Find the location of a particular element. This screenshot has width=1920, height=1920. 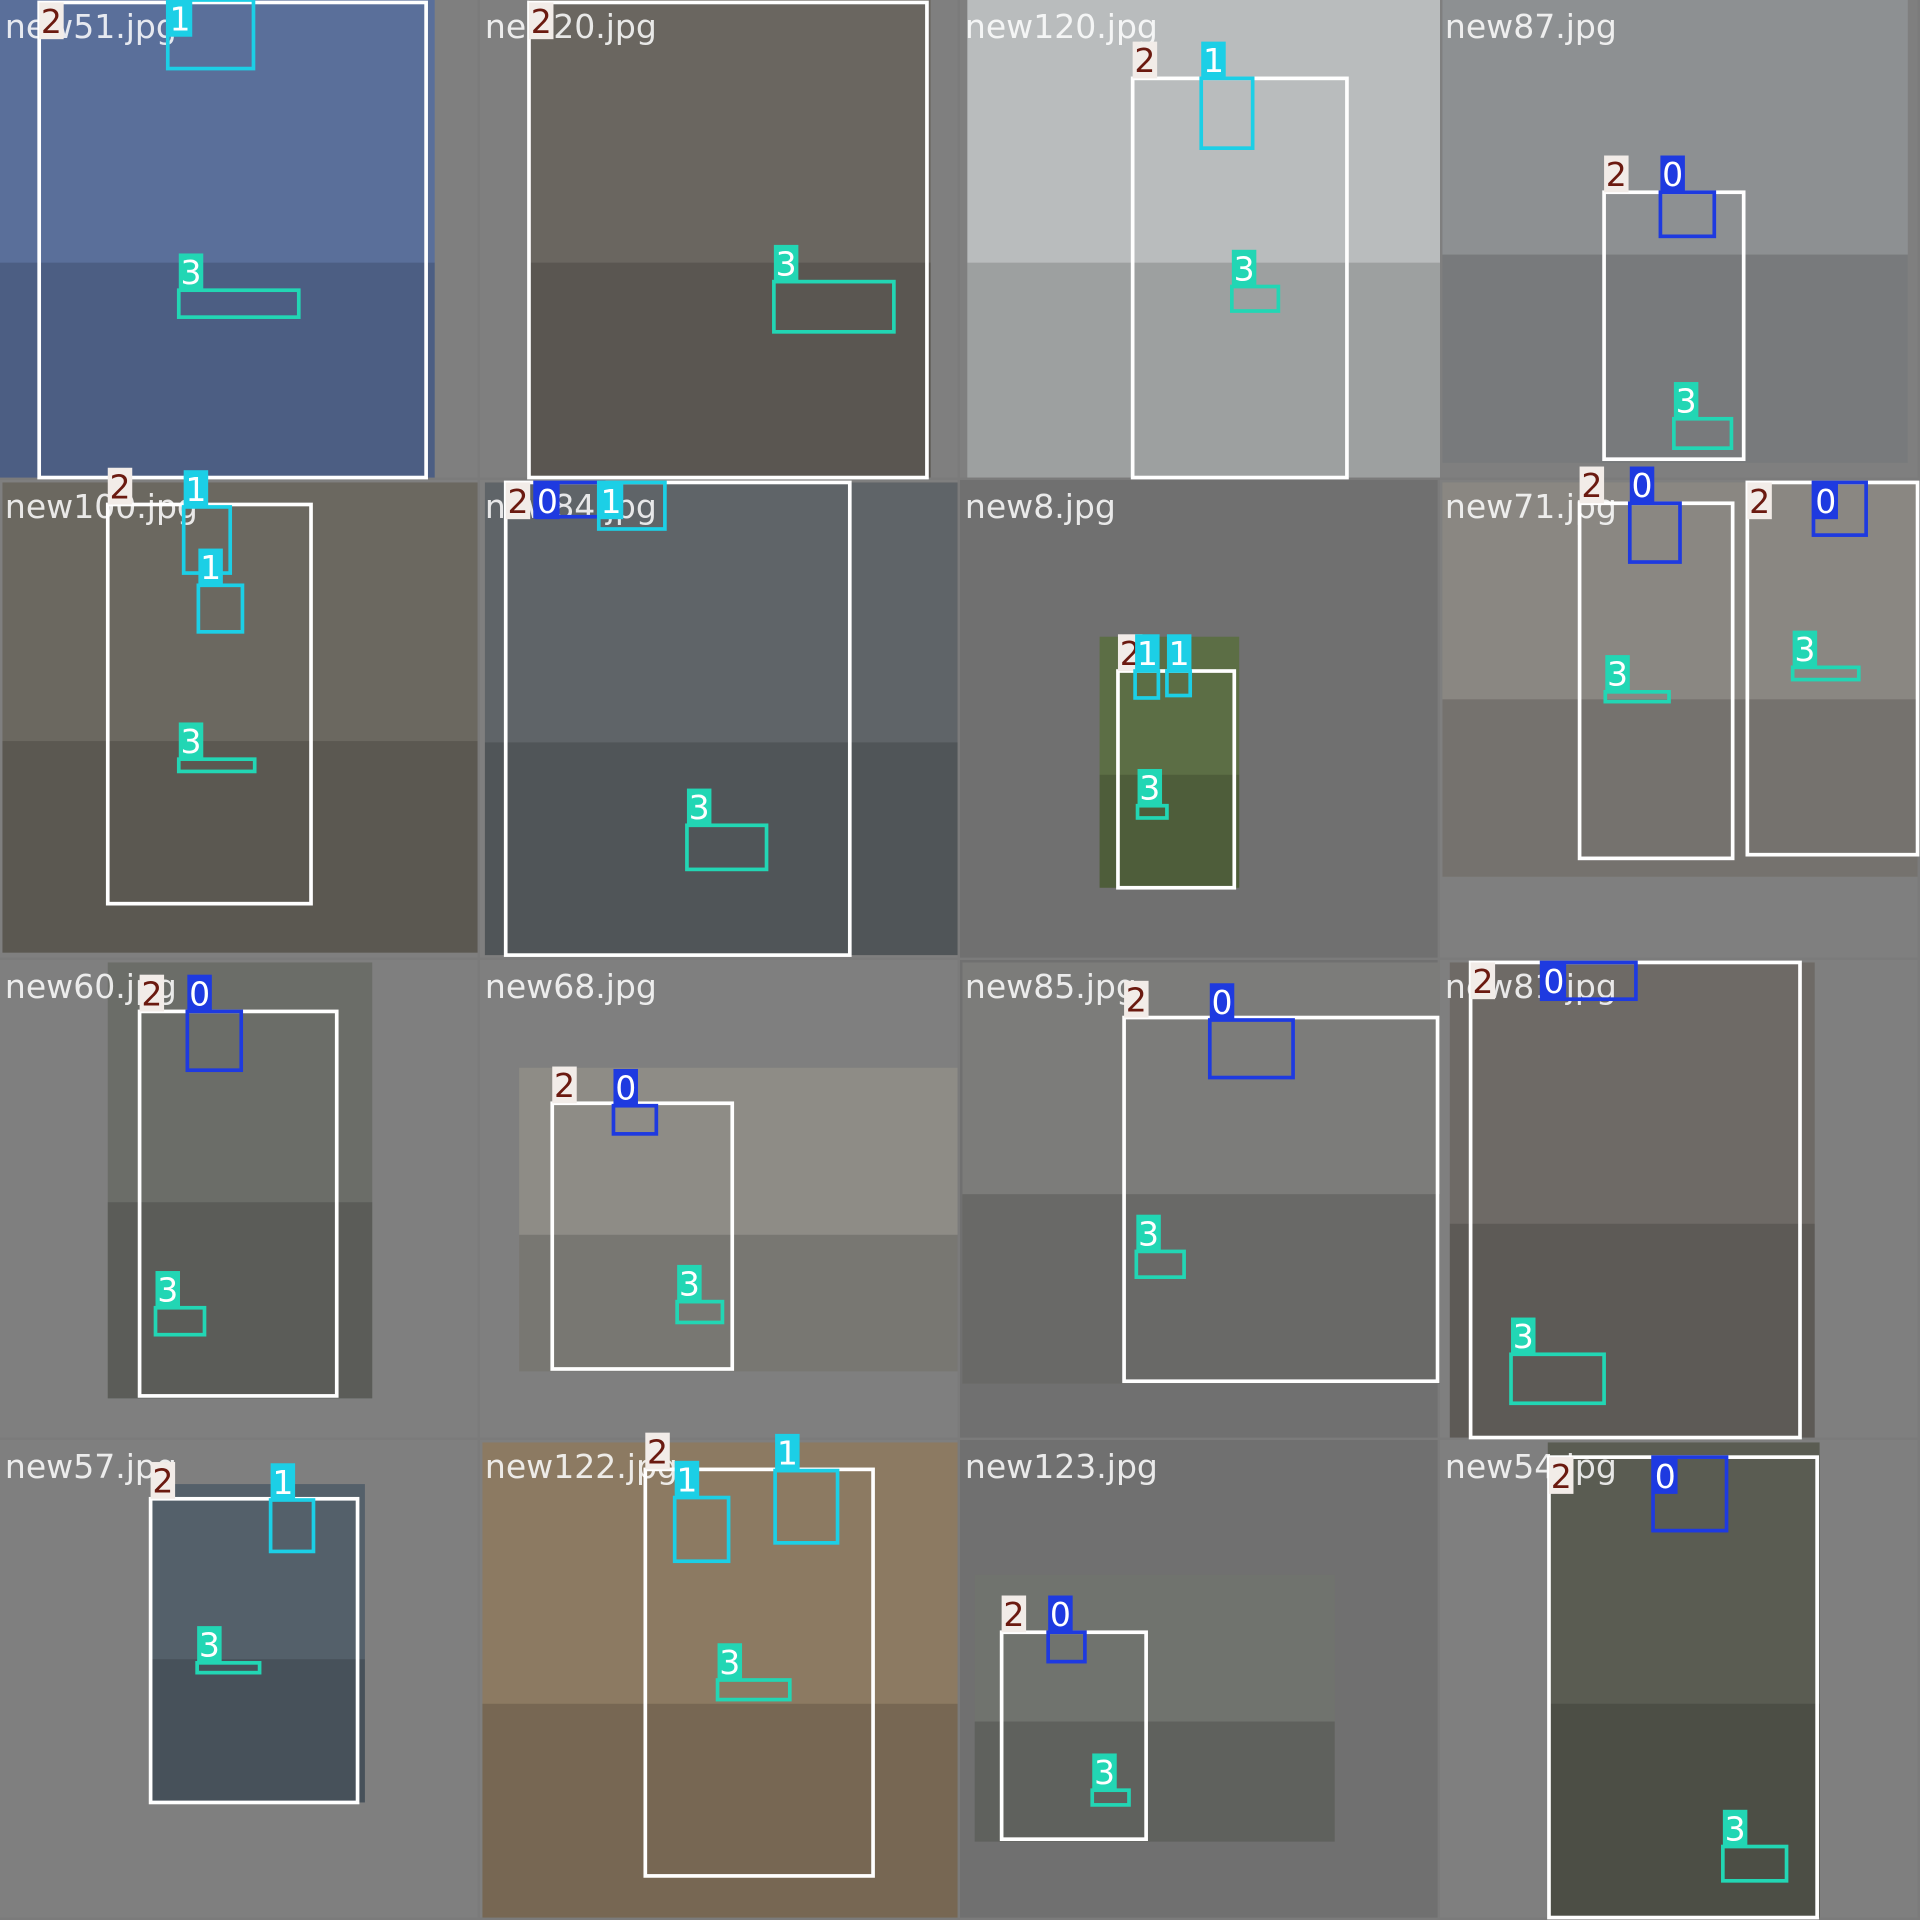

filename: new54.jpg is located at coordinates (1531, 1466).